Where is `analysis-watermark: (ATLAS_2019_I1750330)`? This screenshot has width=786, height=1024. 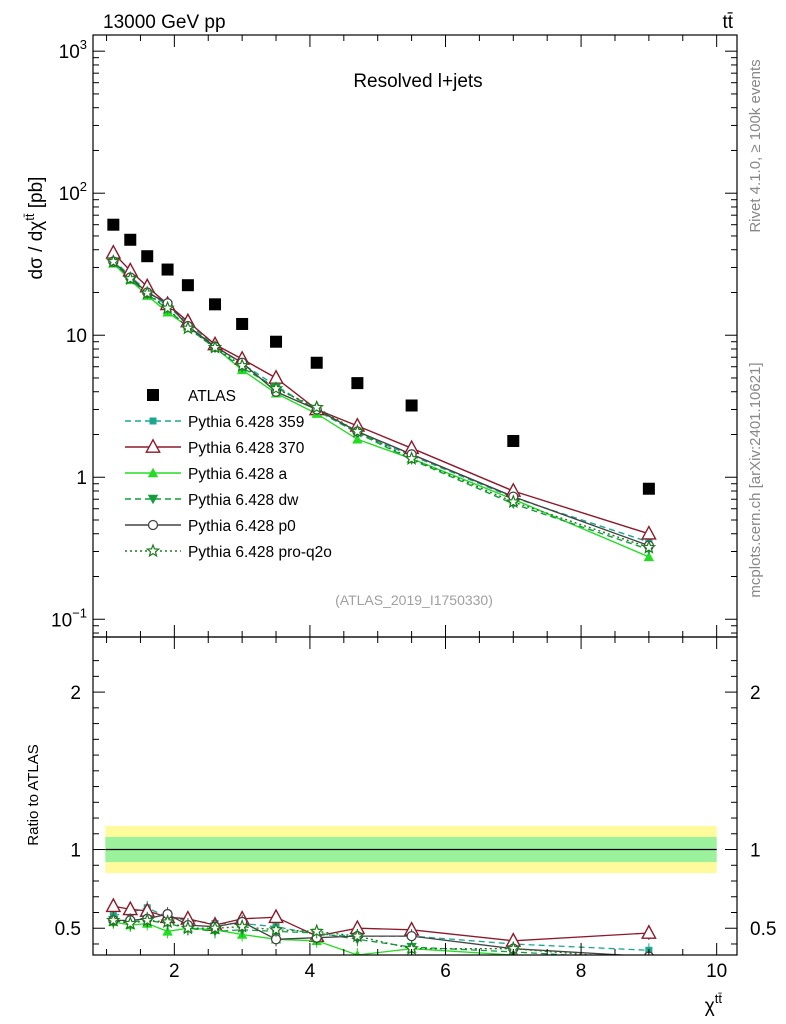
analysis-watermark: (ATLAS_2019_I1750330) is located at coordinates (414, 600).